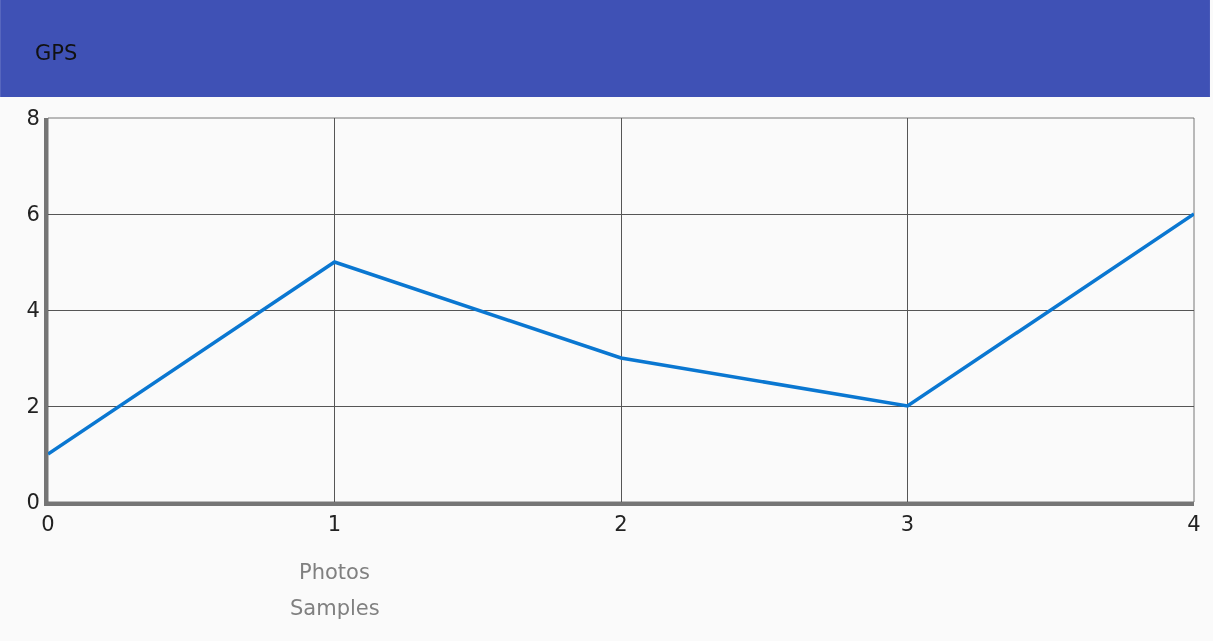  What do you see at coordinates (335, 608) in the screenshot?
I see `text: Samples` at bounding box center [335, 608].